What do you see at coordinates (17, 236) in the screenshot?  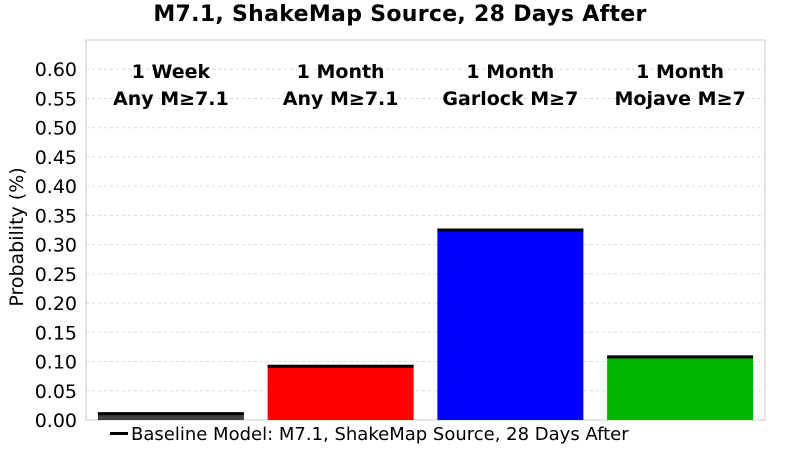 I see `y-axis-label: Probability (%)` at bounding box center [17, 236].